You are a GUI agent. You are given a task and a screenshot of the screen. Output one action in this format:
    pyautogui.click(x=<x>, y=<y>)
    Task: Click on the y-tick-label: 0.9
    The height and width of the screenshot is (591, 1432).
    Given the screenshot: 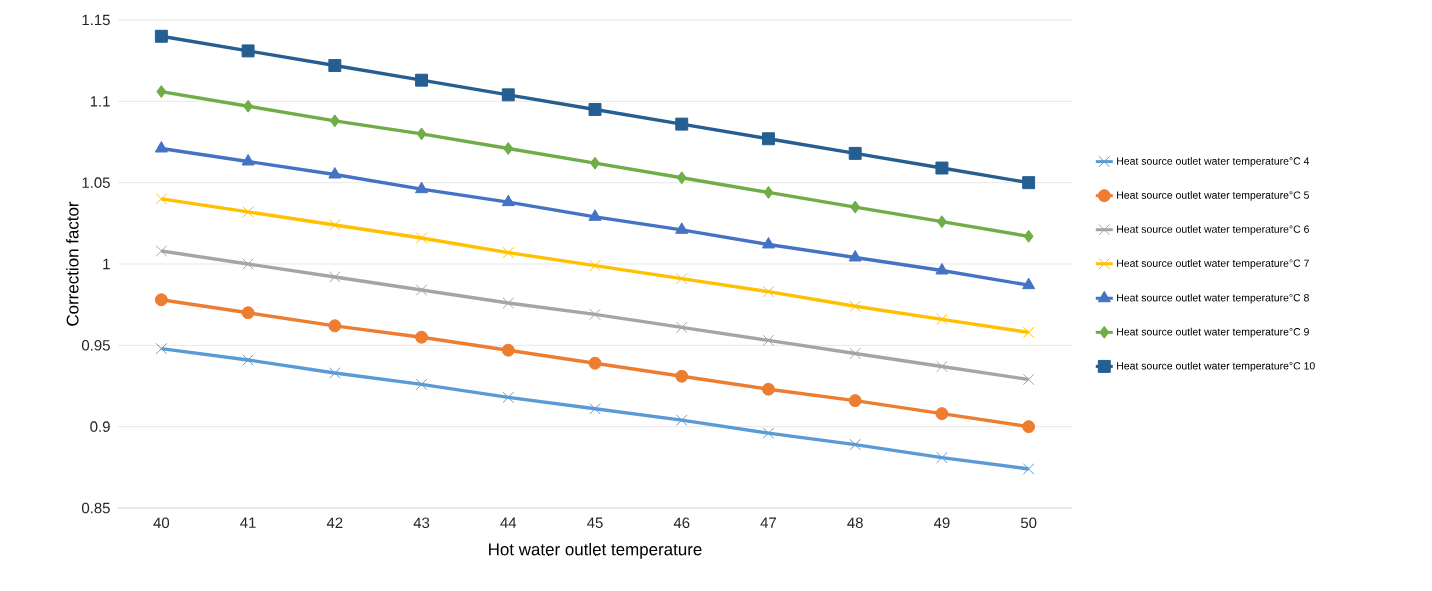 What is the action you would take?
    pyautogui.click(x=100, y=426)
    